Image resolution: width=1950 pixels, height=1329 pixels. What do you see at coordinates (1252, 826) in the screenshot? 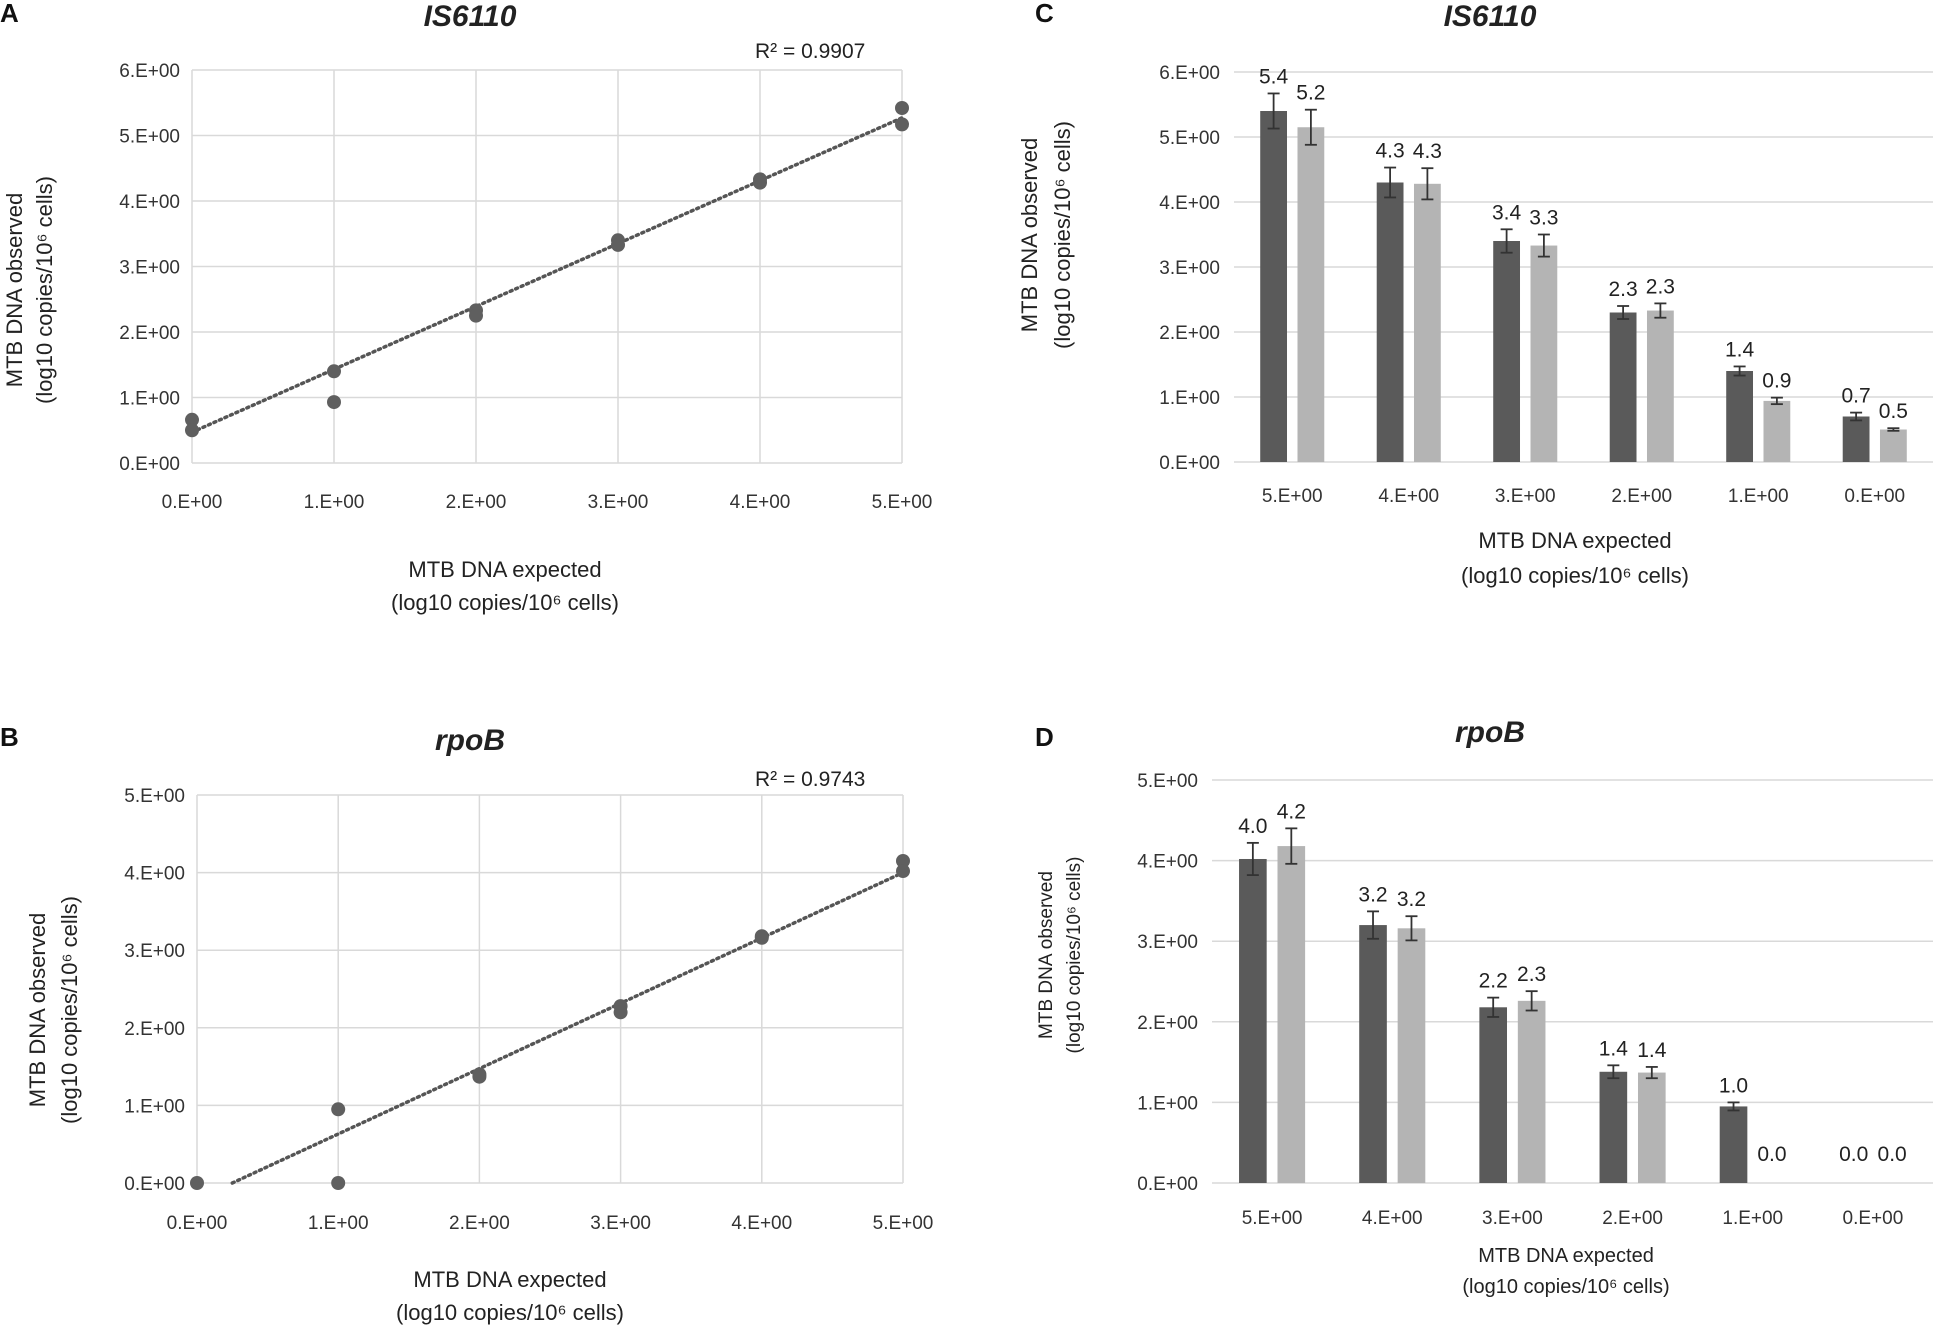
I see `panel-d-data-label: 4.0` at bounding box center [1252, 826].